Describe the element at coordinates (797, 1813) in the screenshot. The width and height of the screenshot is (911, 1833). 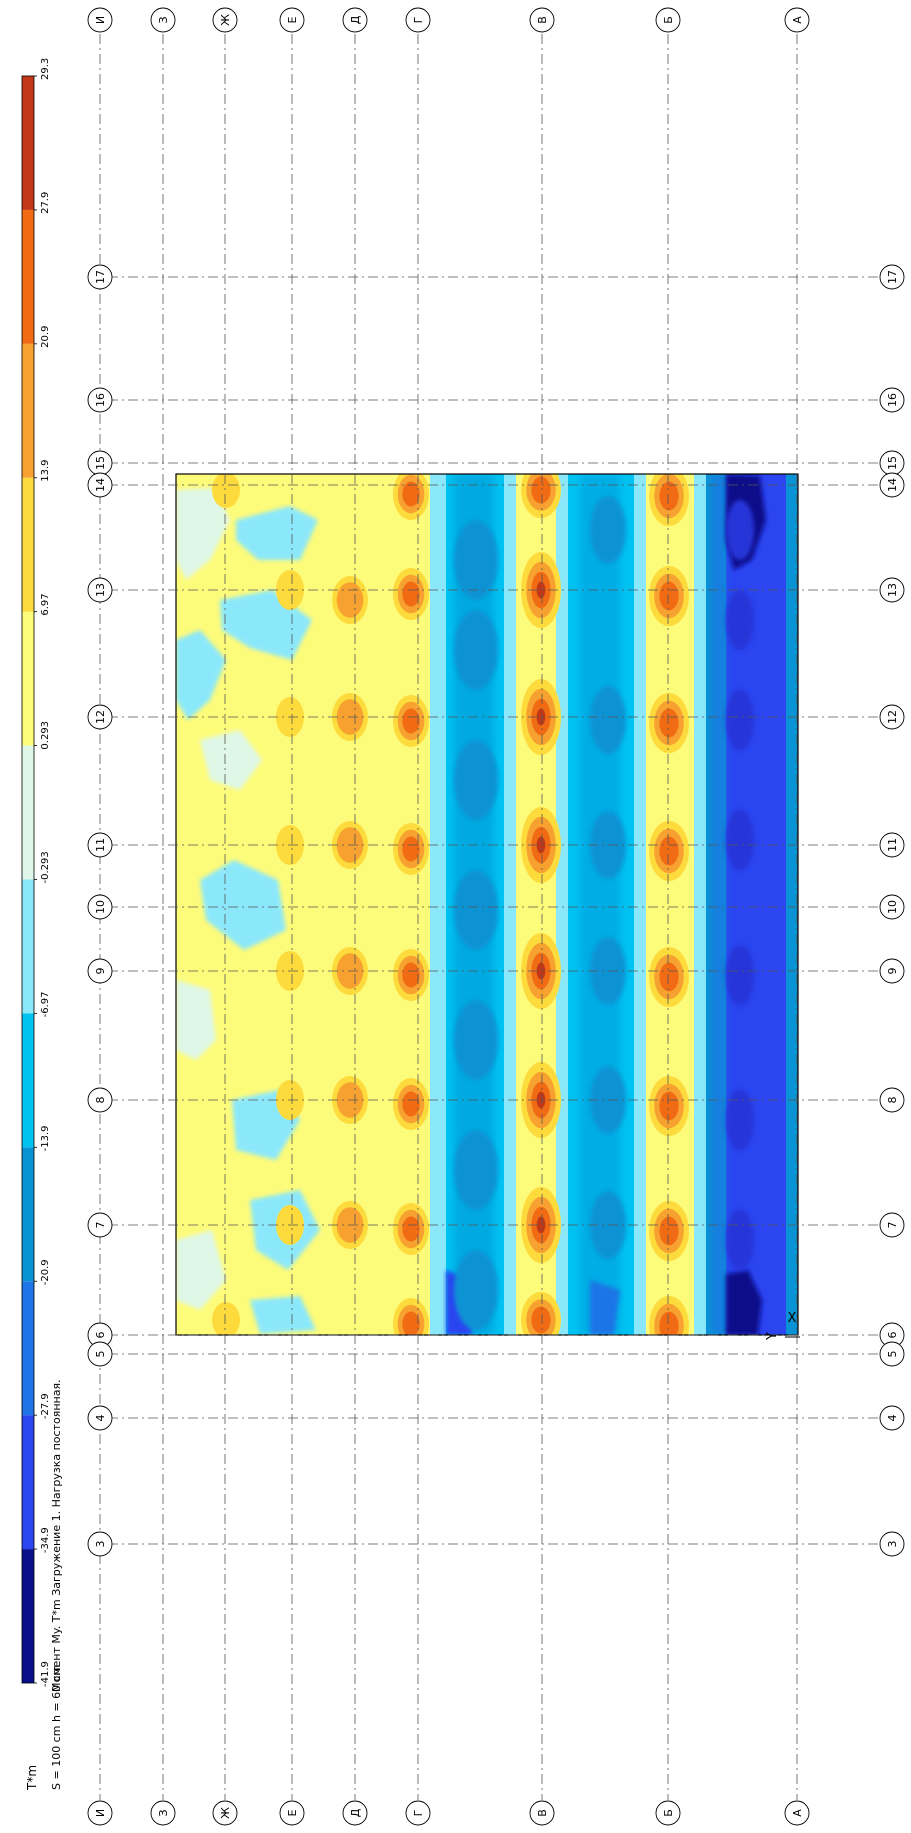
I see `grid-marker-bottom-А: А` at that location.